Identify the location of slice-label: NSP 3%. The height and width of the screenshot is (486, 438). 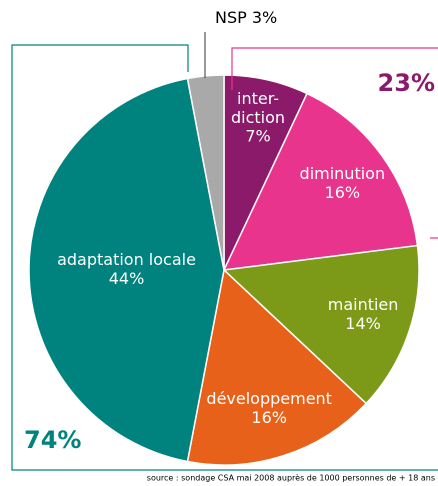
(246, 17).